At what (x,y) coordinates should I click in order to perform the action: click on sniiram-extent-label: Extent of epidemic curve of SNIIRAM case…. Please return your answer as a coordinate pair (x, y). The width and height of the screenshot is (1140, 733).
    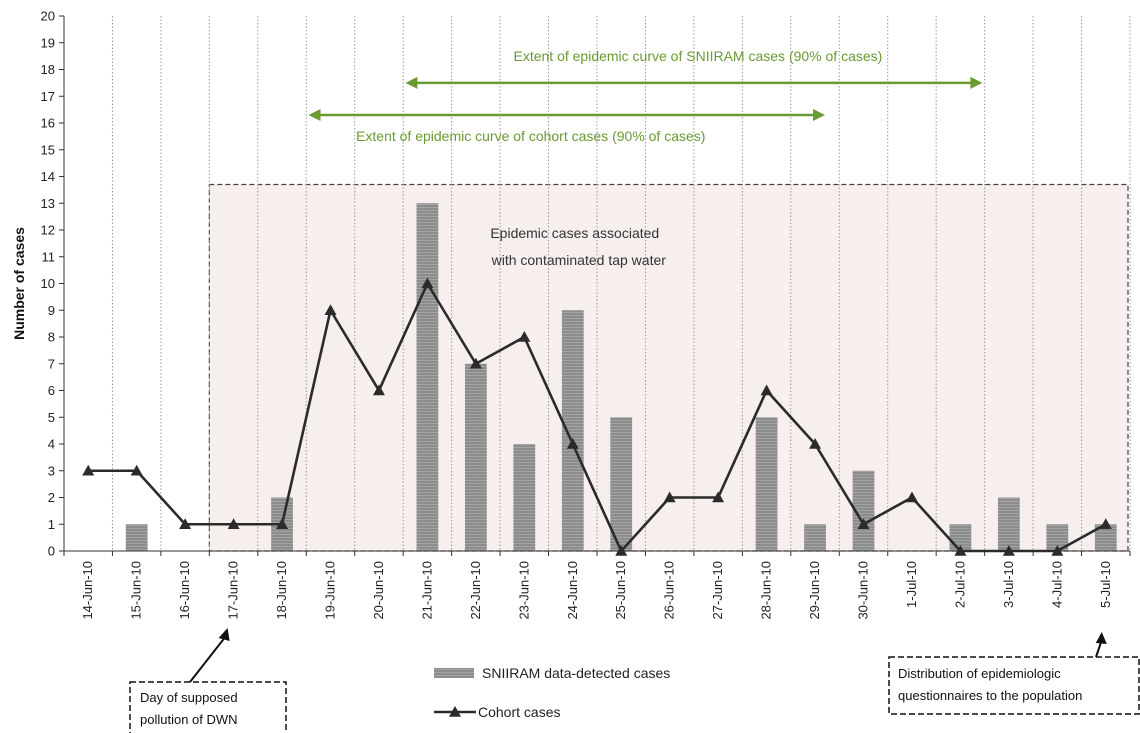
    Looking at the image, I should click on (698, 56).